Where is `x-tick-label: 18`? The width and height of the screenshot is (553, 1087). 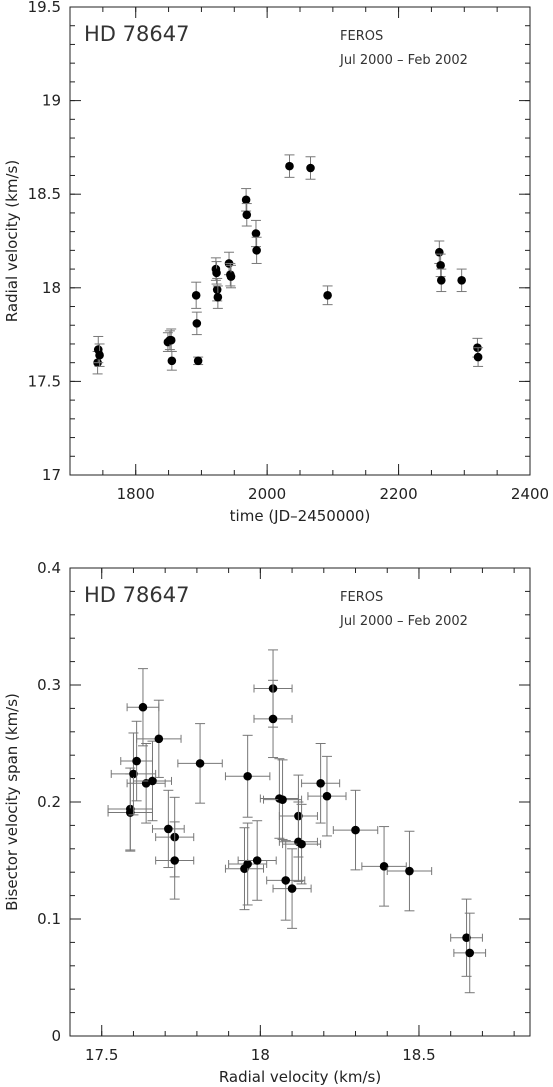
x-tick-label: 18 is located at coordinates (260, 1055).